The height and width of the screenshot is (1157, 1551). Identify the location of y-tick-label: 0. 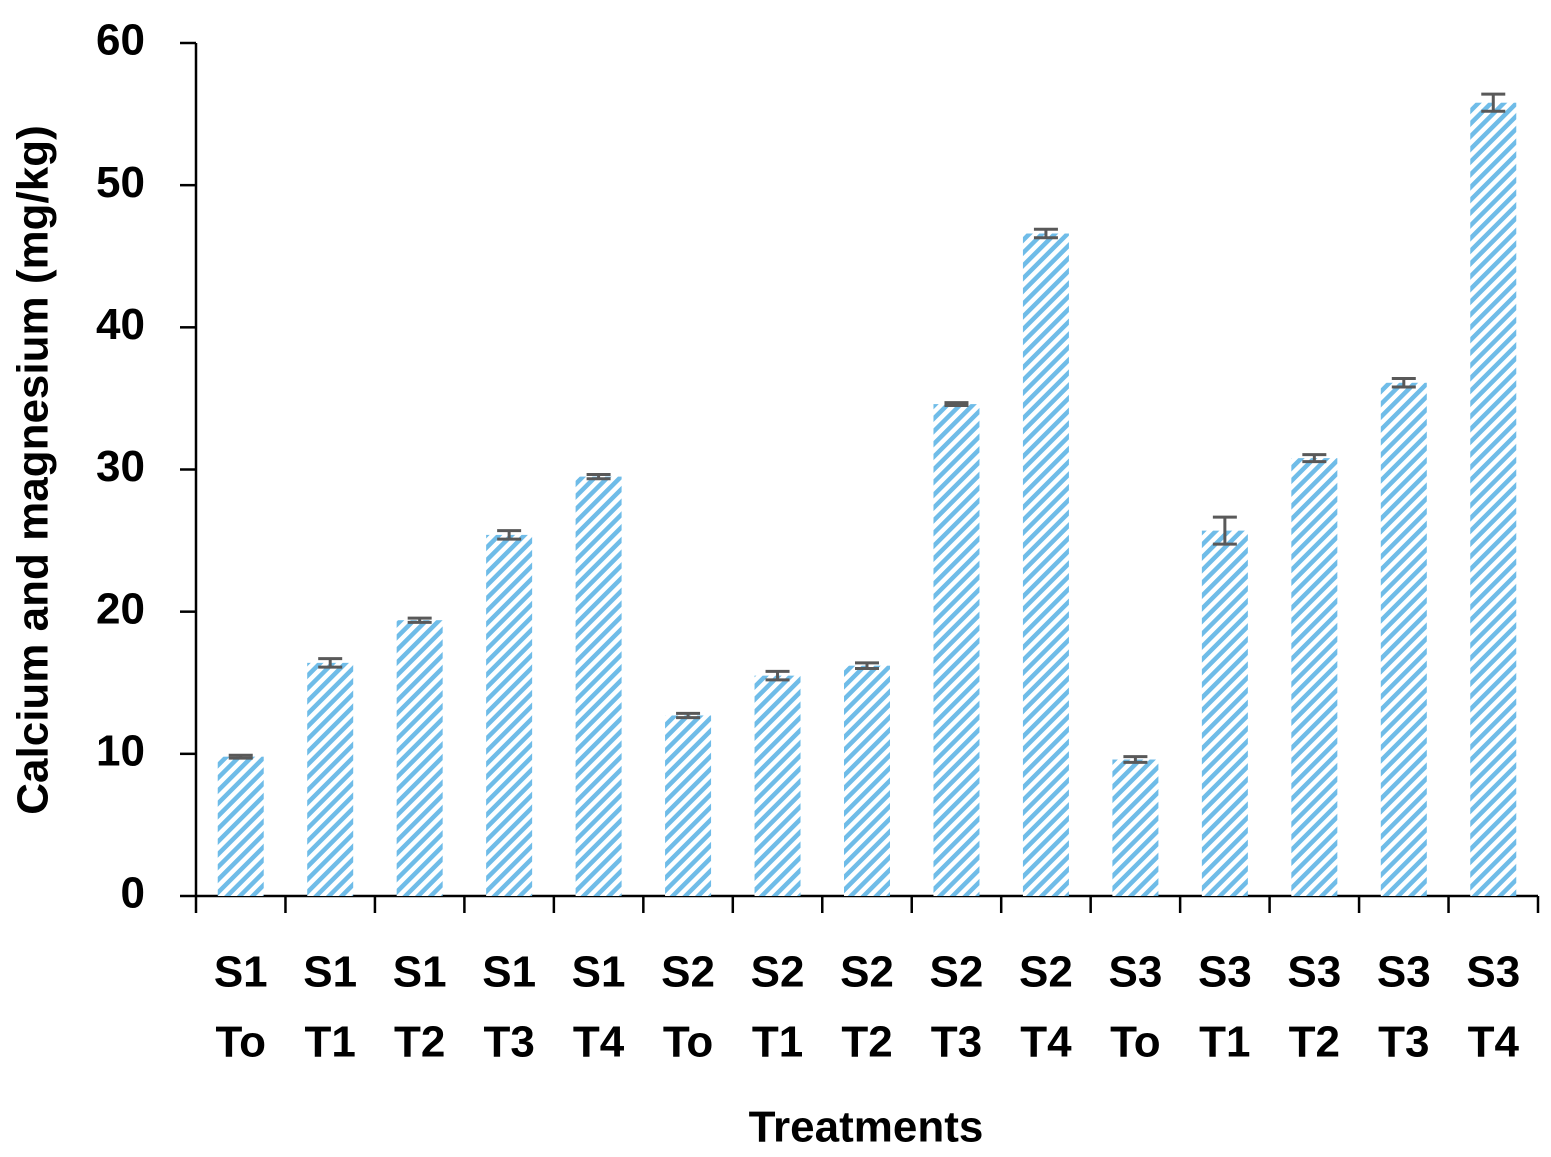
(133, 893).